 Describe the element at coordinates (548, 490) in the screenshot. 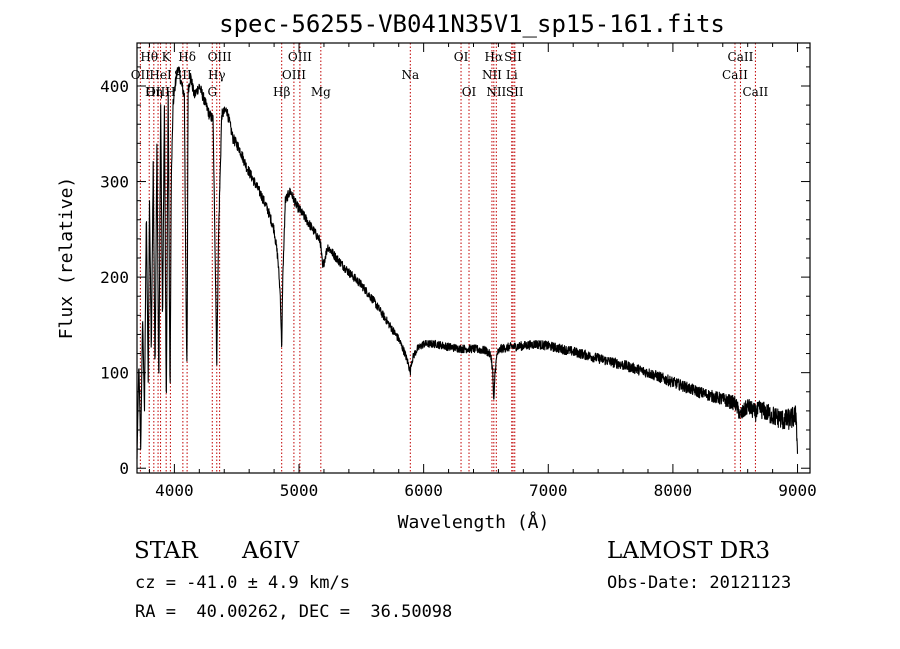

I see `x-tick-label: 7000` at that location.